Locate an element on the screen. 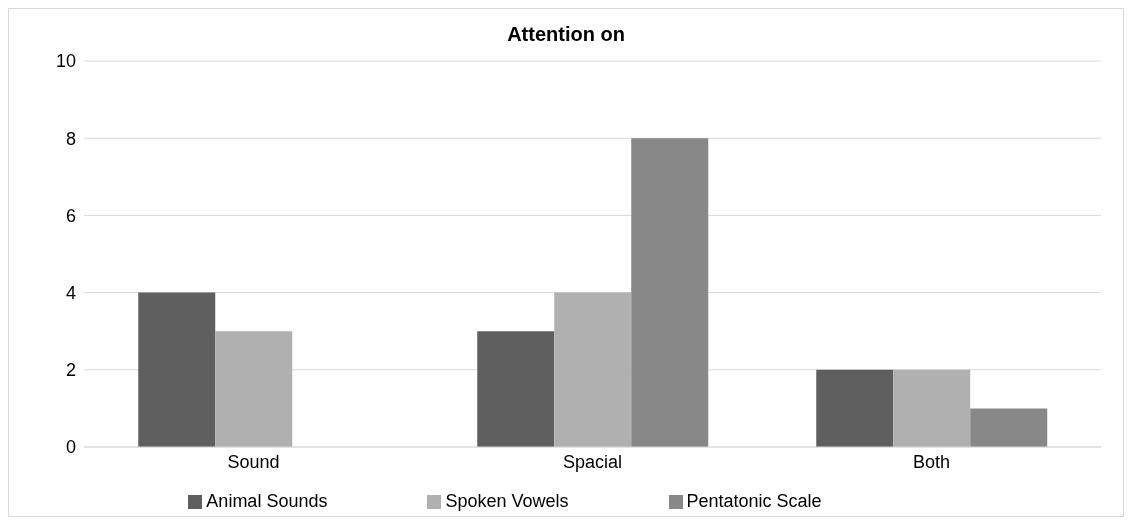  y-tick-label: 4 is located at coordinates (70, 292).